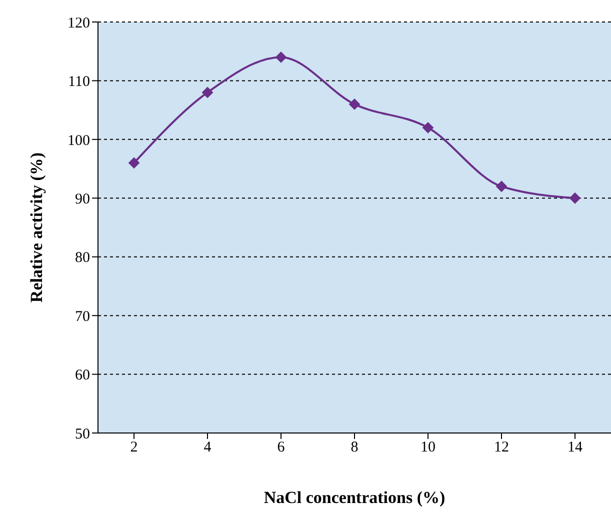 The width and height of the screenshot is (611, 518). Describe the element at coordinates (82, 434) in the screenshot. I see `y-tick-label: 50` at that location.